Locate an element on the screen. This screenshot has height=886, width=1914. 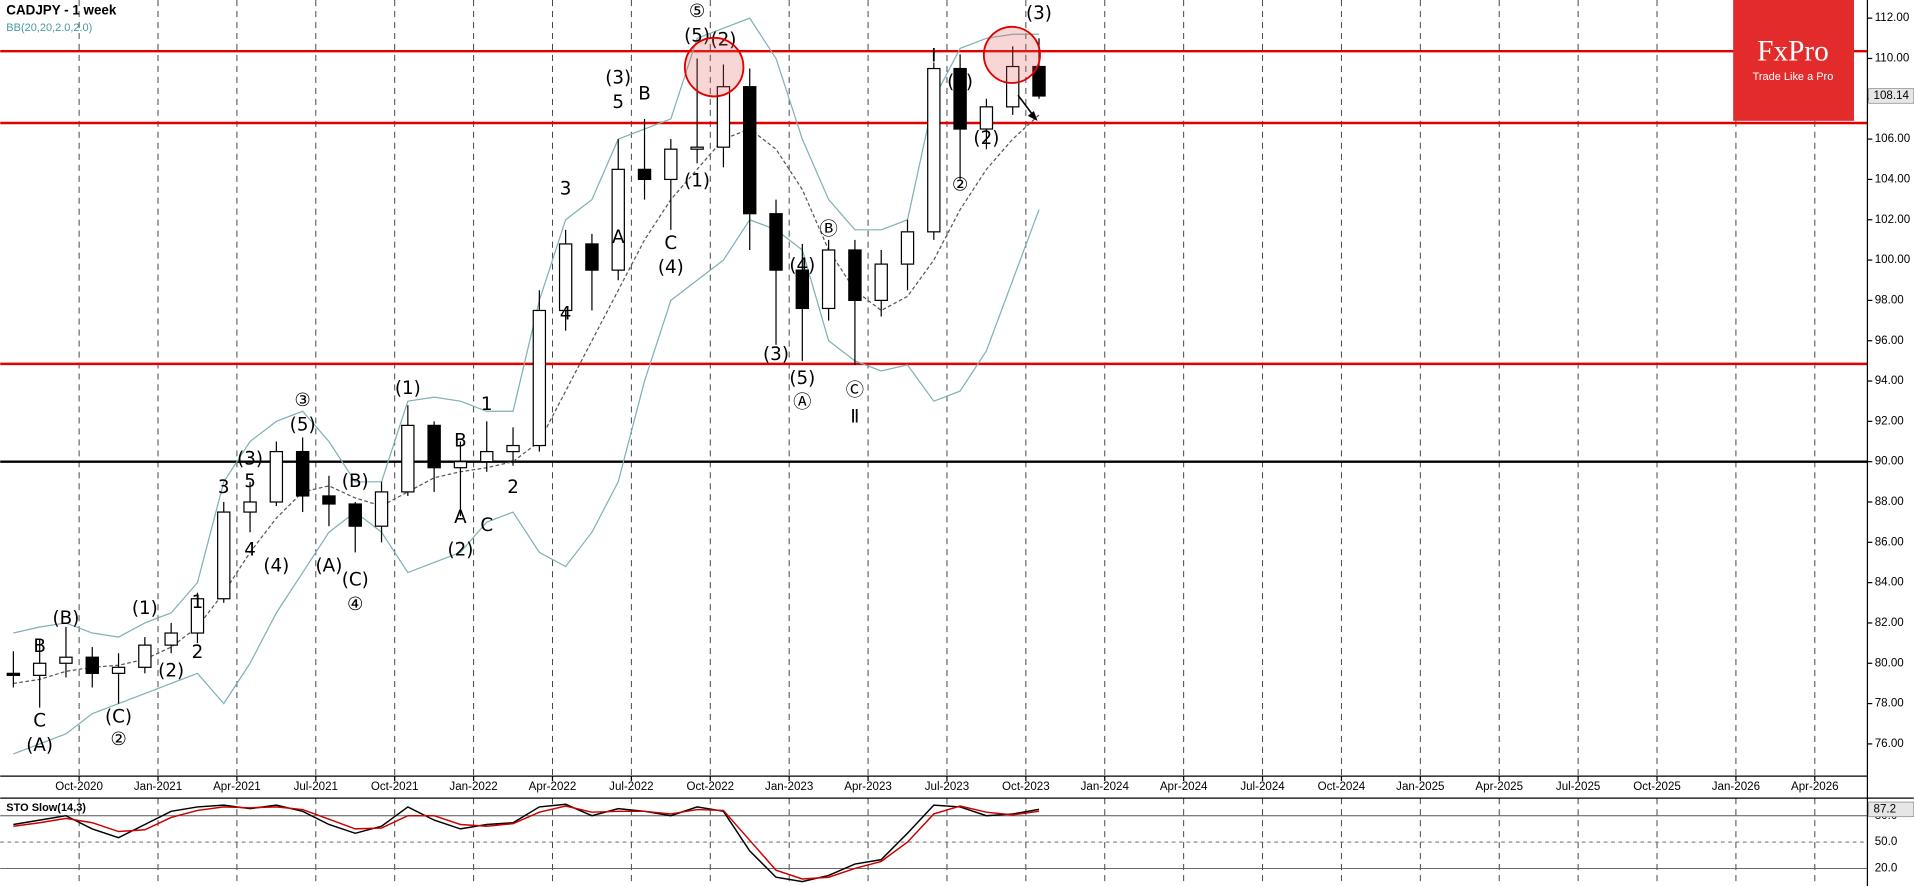
x-tick-label: Jan-2022 is located at coordinates (473, 787).